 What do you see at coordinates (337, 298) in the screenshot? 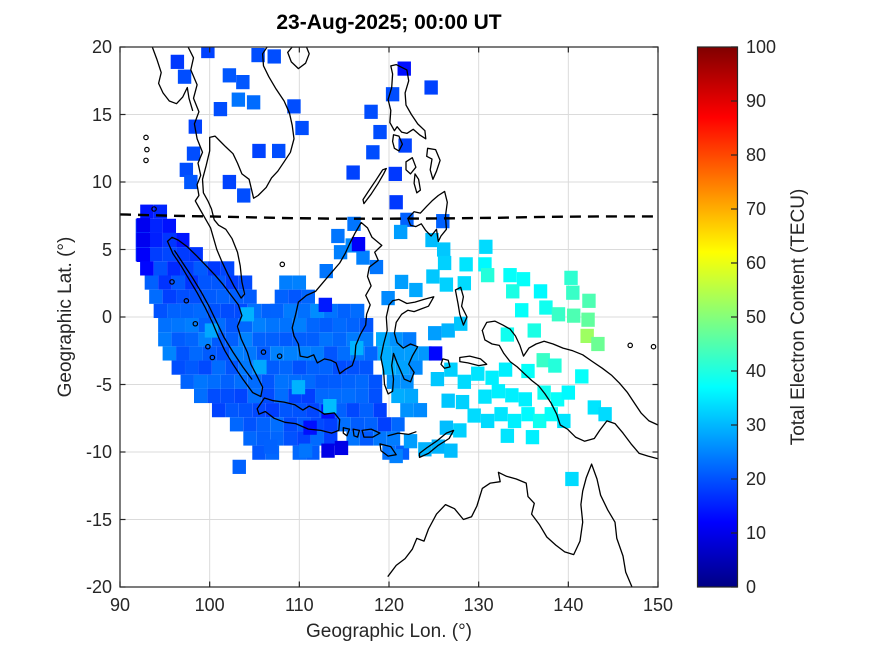
I see `coastline-borneo` at bounding box center [337, 298].